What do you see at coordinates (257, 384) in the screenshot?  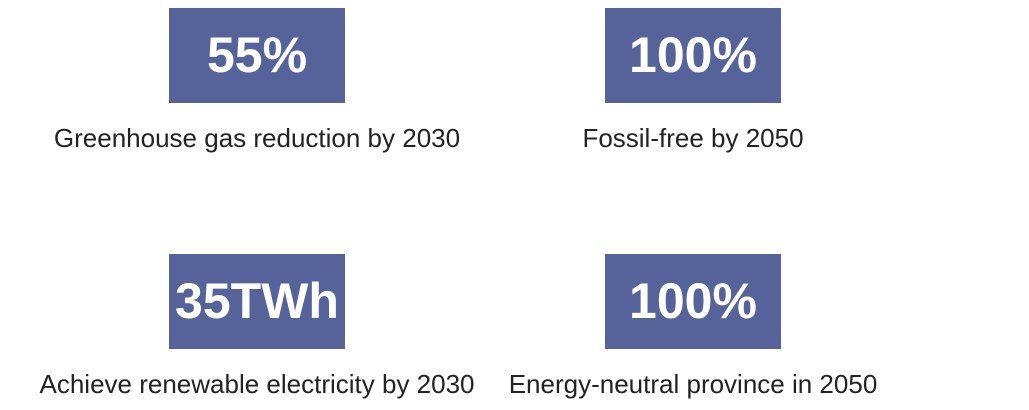 I see `stat-label: Achieve renewable electricity by 2030` at bounding box center [257, 384].